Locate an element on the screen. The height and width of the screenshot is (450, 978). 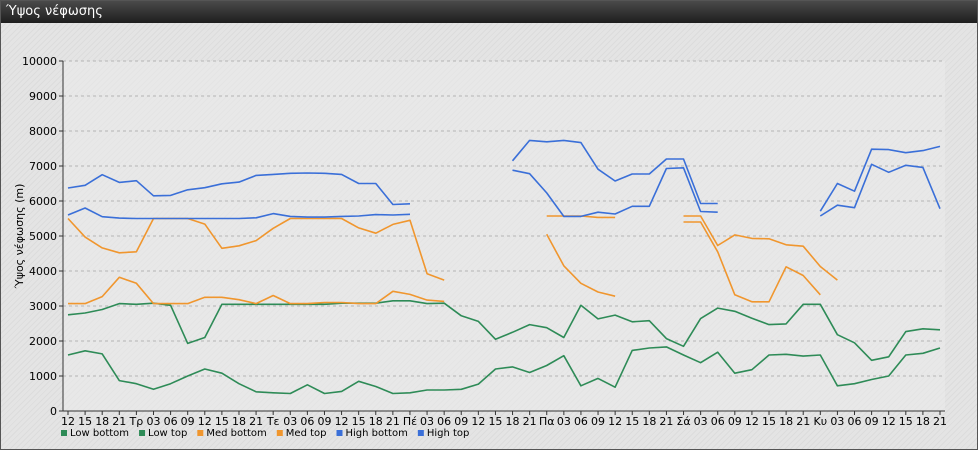
y-tick-label: 6000 is located at coordinates (43, 201).